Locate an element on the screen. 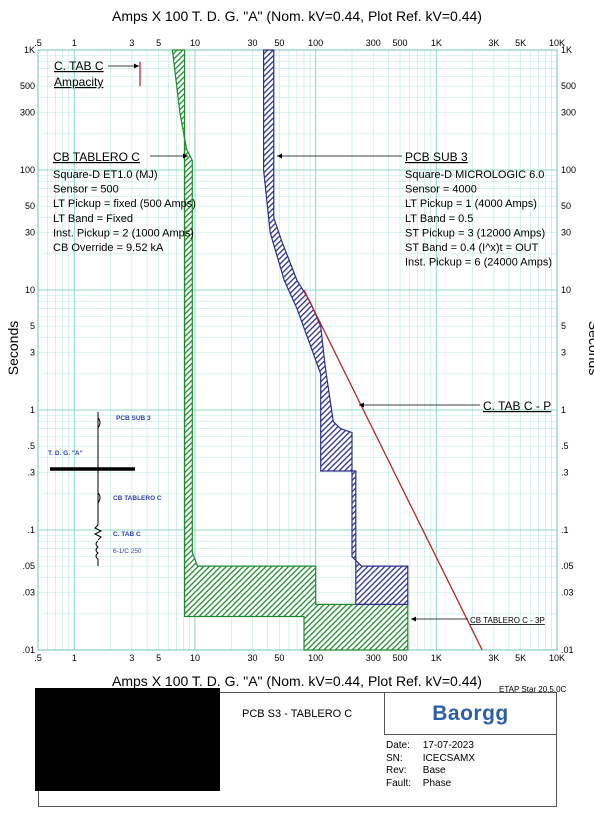  x-tick-bottom: 3 is located at coordinates (131, 658).